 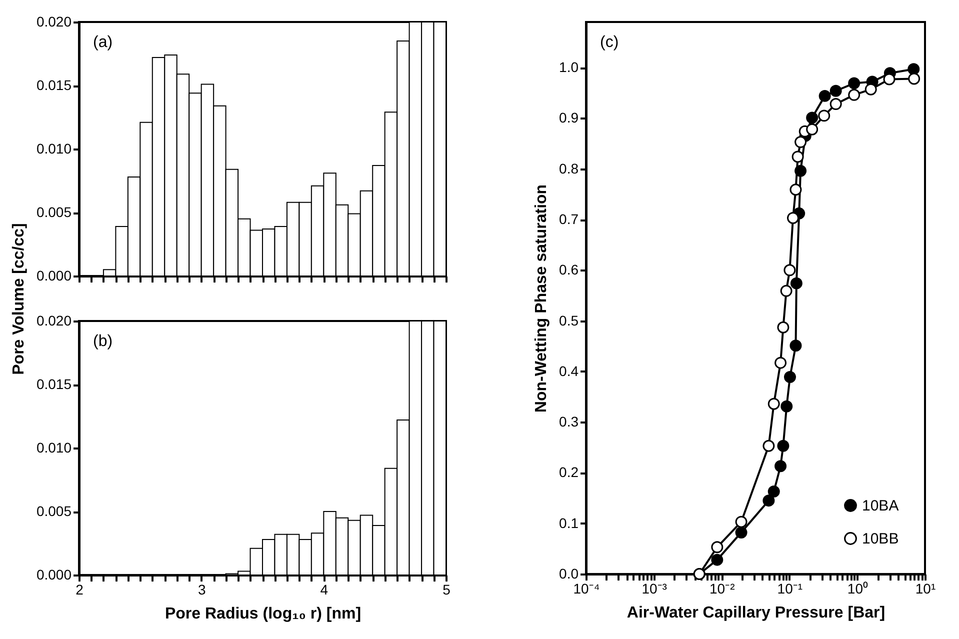 I want to click on legend-label: 10BA, so click(x=880, y=506).